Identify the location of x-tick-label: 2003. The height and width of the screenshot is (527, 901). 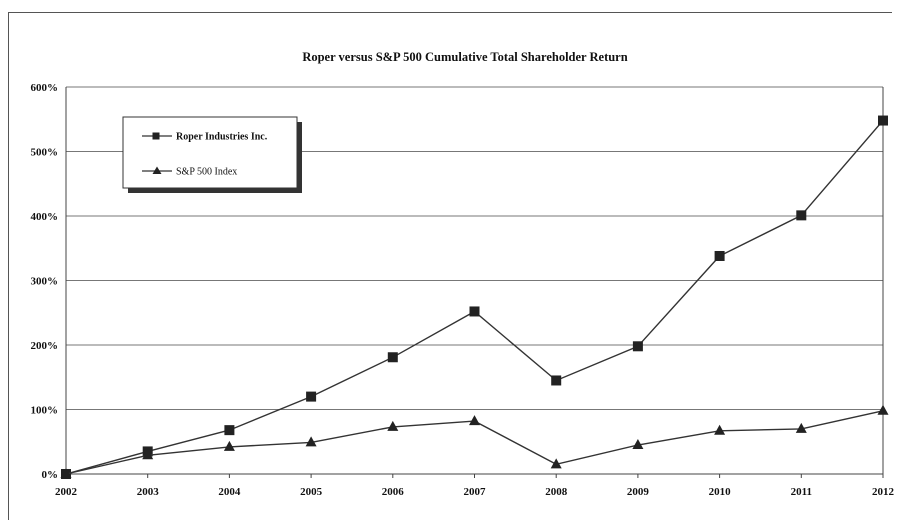
(148, 492).